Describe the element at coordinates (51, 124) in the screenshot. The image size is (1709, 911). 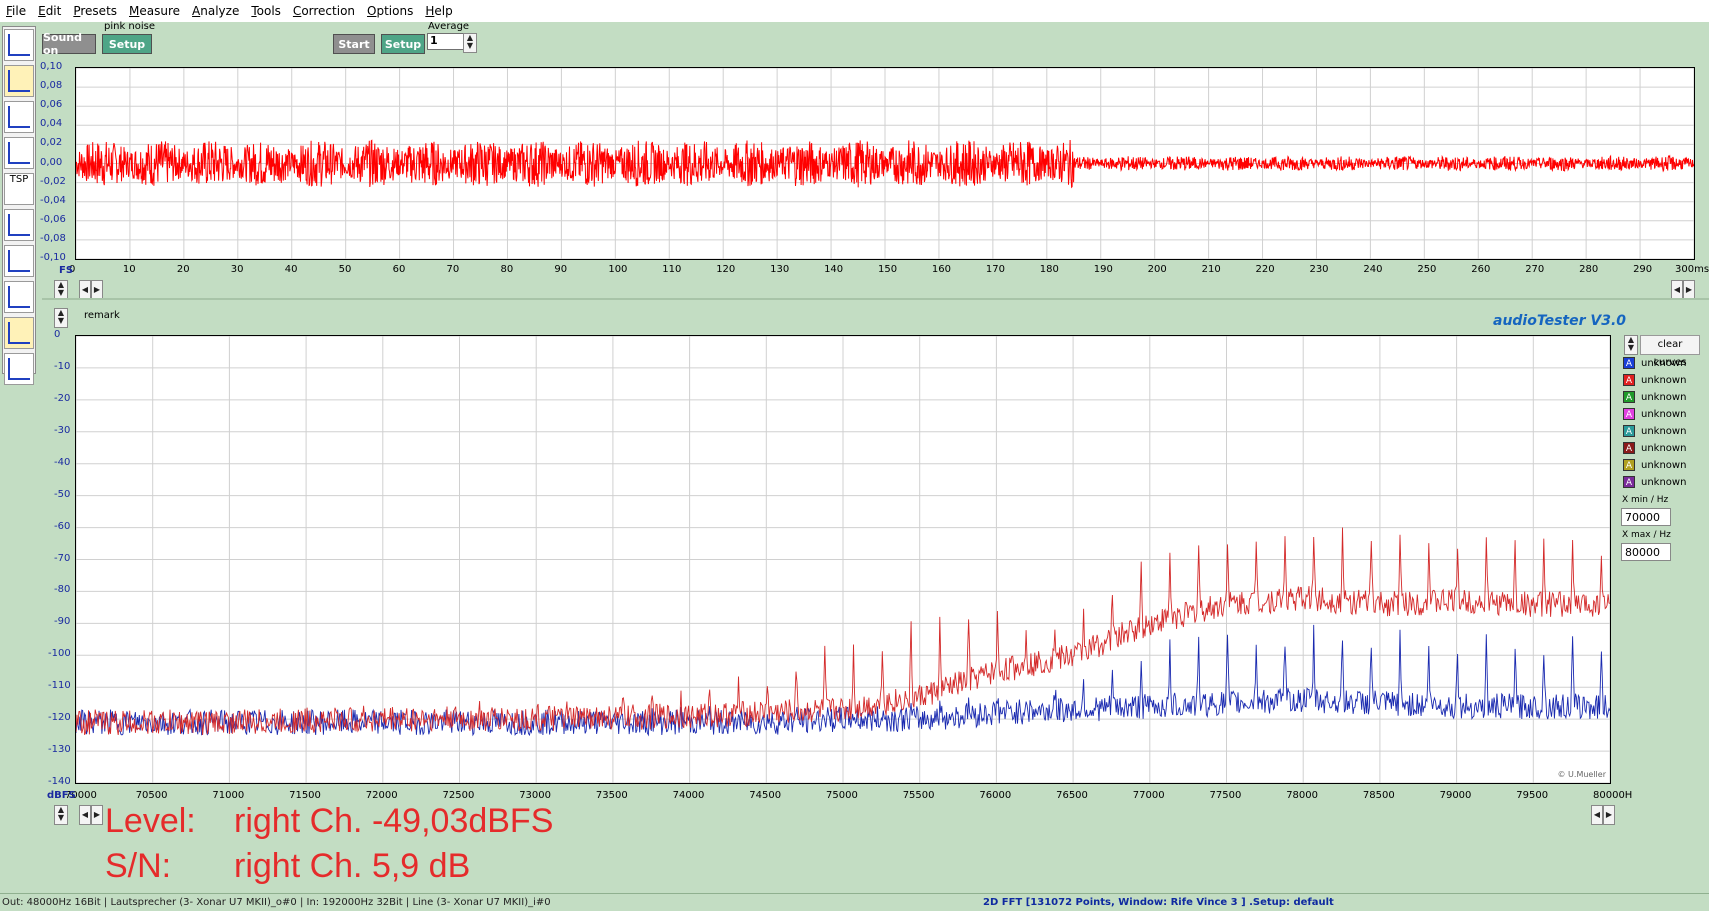
I see `waveform-y-tick: 0,04` at that location.